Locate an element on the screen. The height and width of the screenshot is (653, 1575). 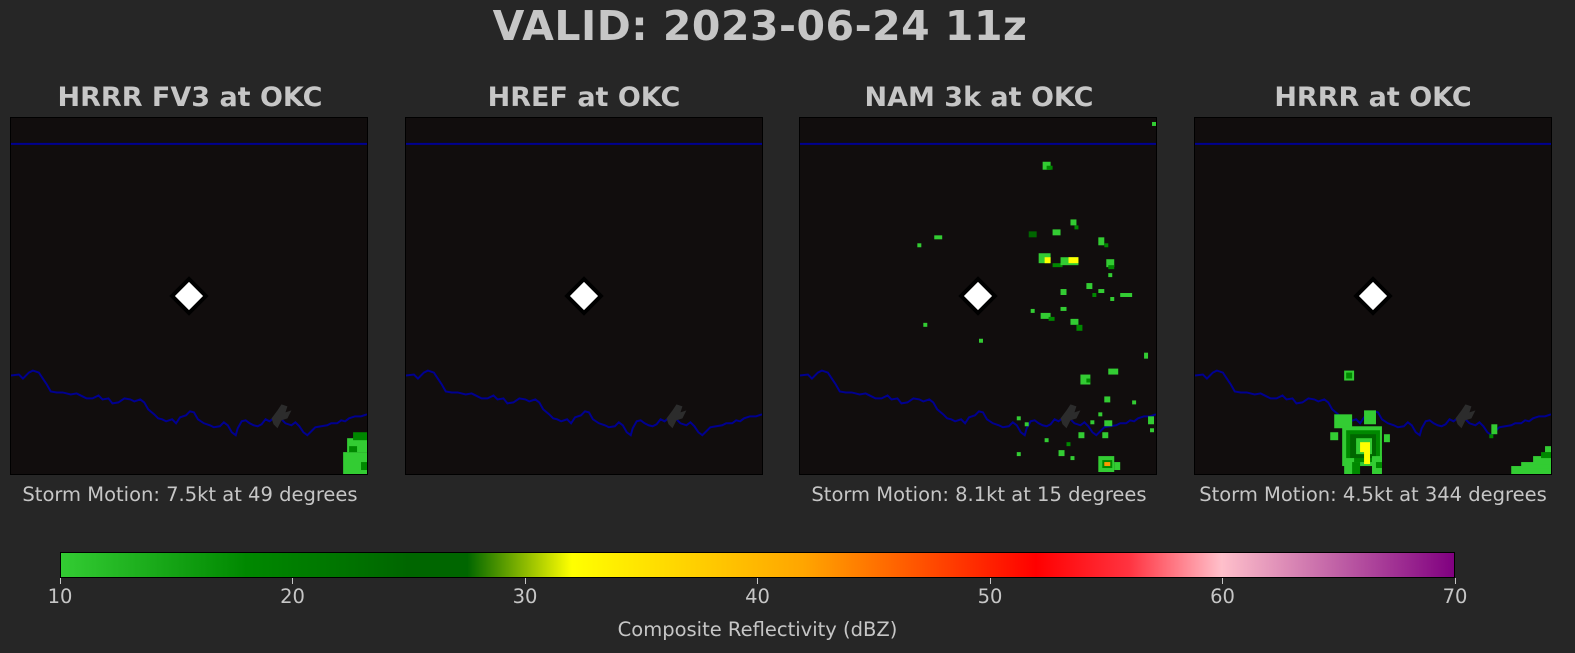
colorbar-tick-label: 70 is located at coordinates (1455, 596).